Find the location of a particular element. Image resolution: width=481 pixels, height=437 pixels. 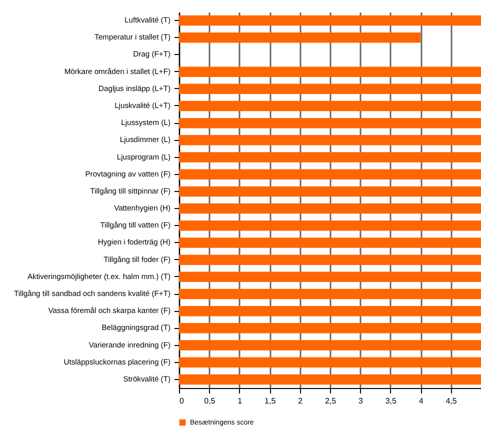

x-tick-label: 2,5 is located at coordinates (330, 401).